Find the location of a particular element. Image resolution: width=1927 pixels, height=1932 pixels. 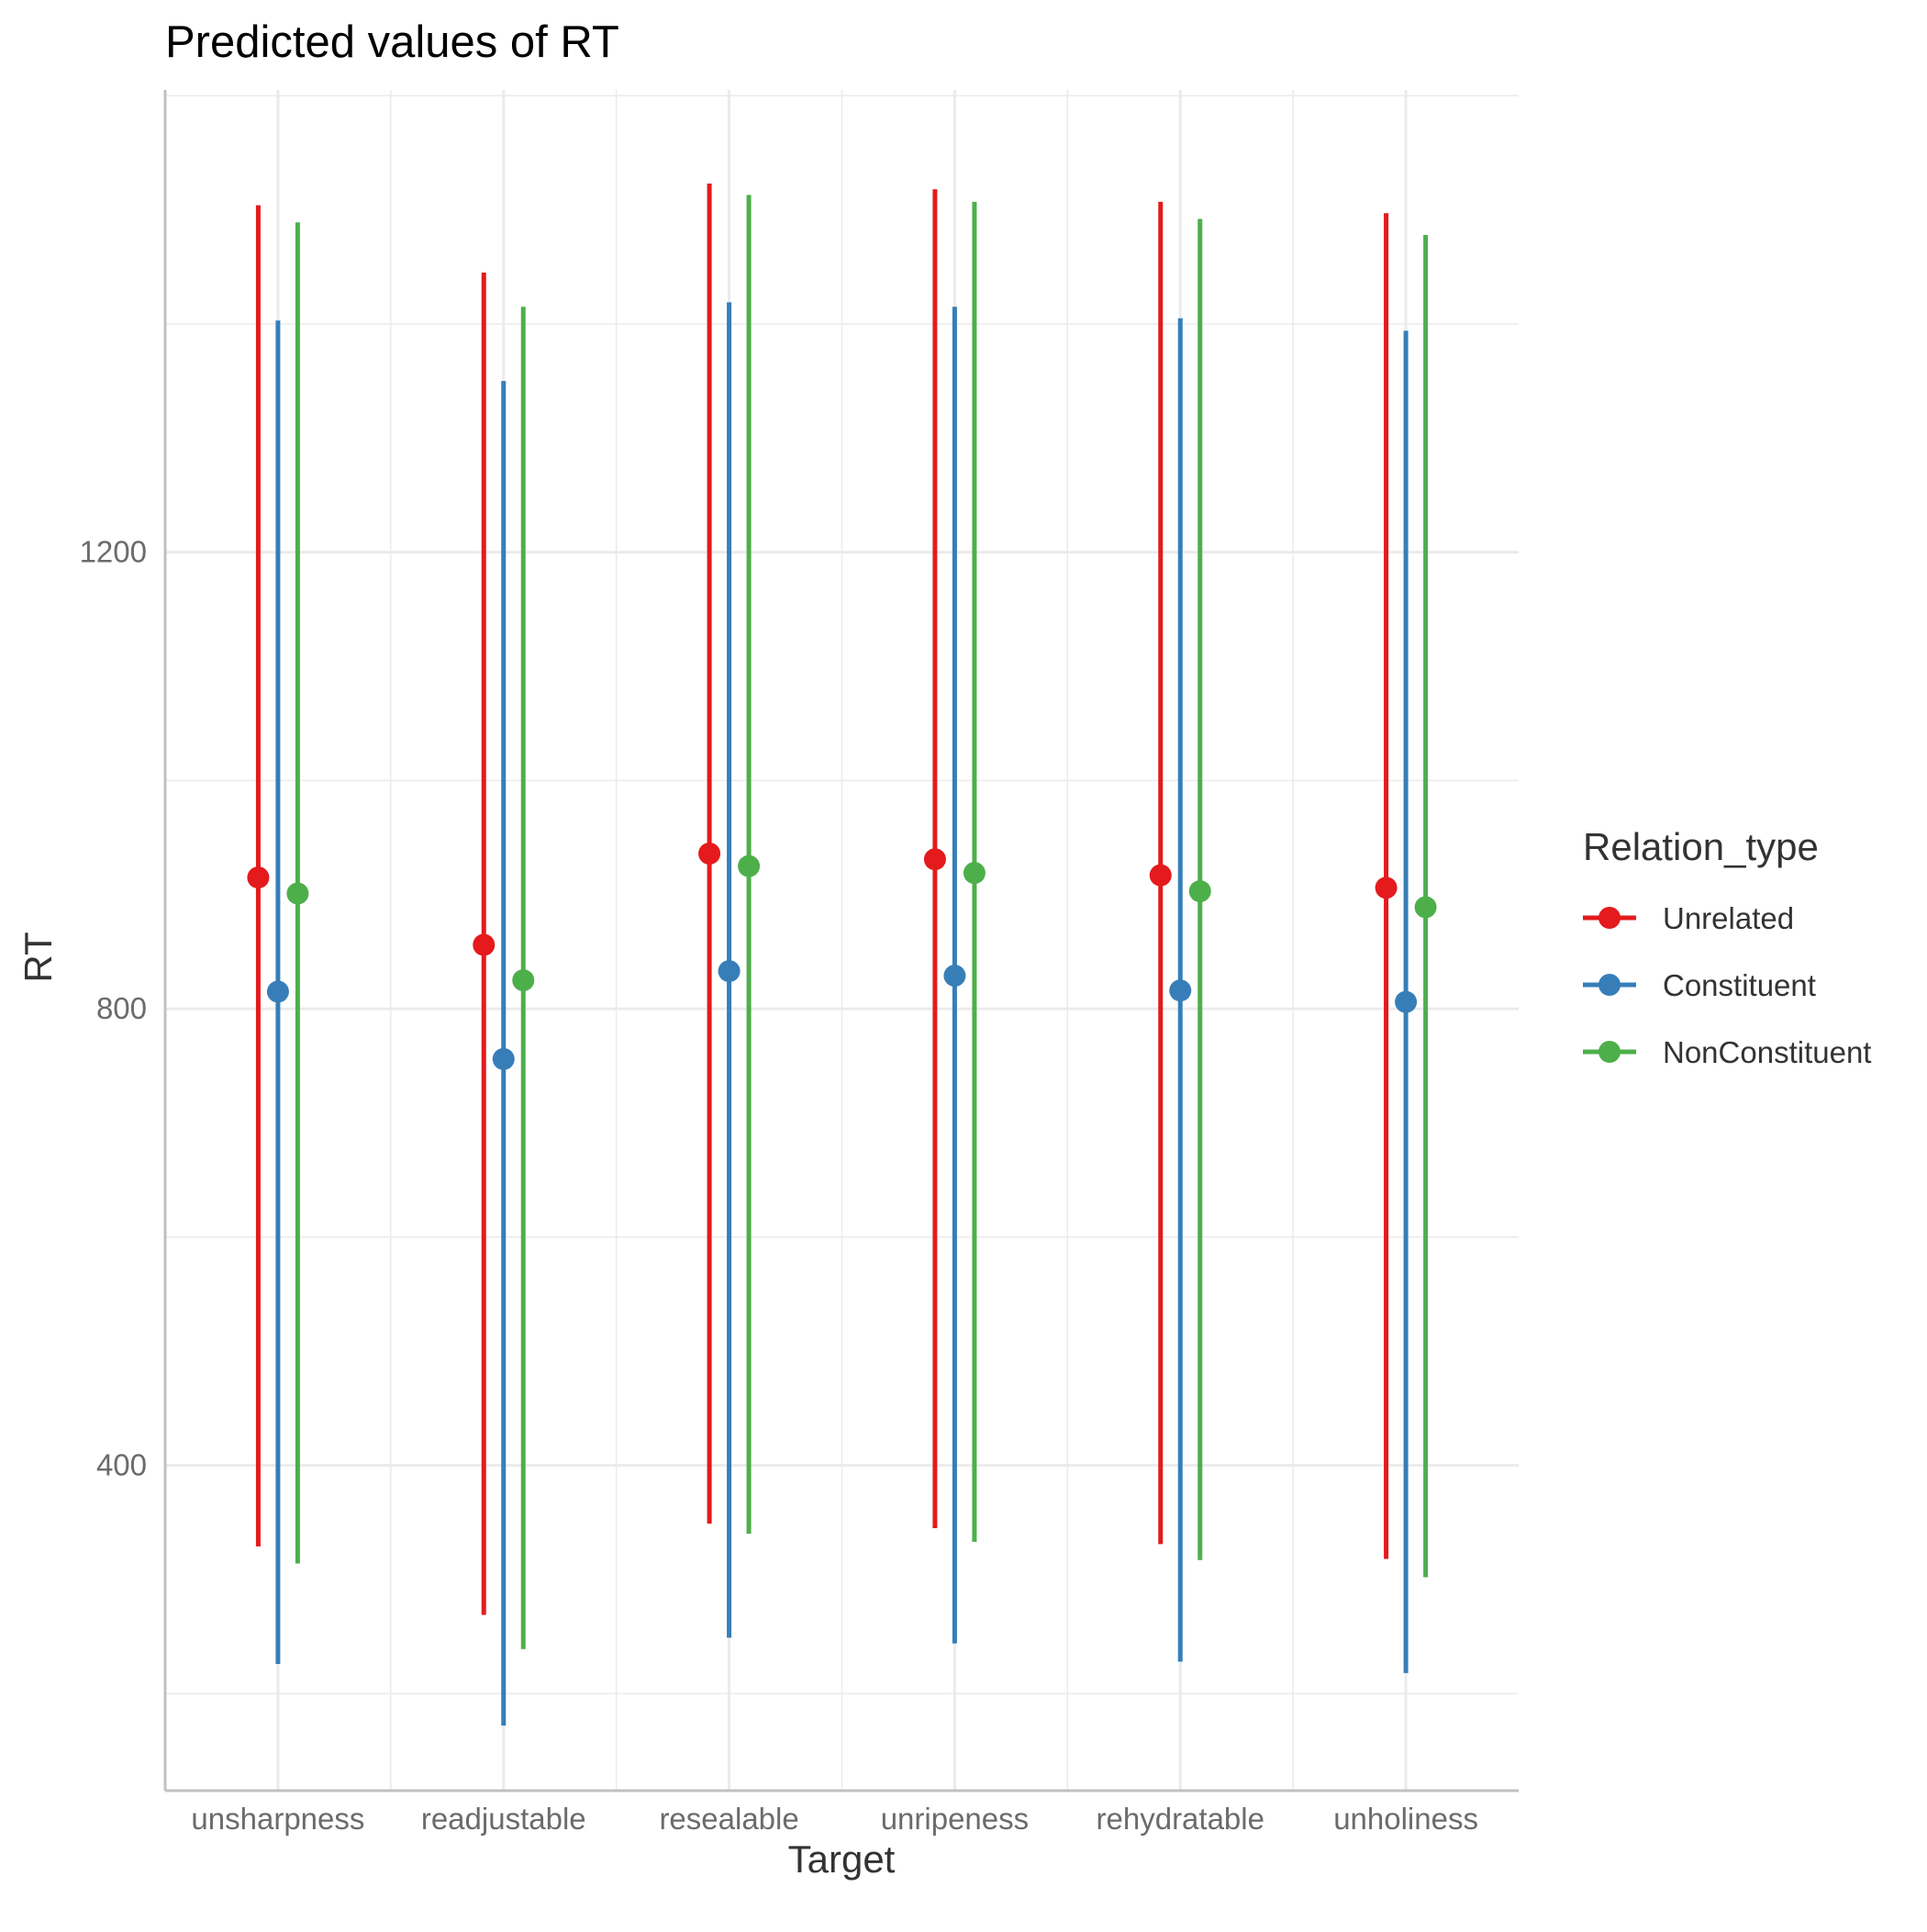

x-tick-label: readjustable is located at coordinates (503, 1819).